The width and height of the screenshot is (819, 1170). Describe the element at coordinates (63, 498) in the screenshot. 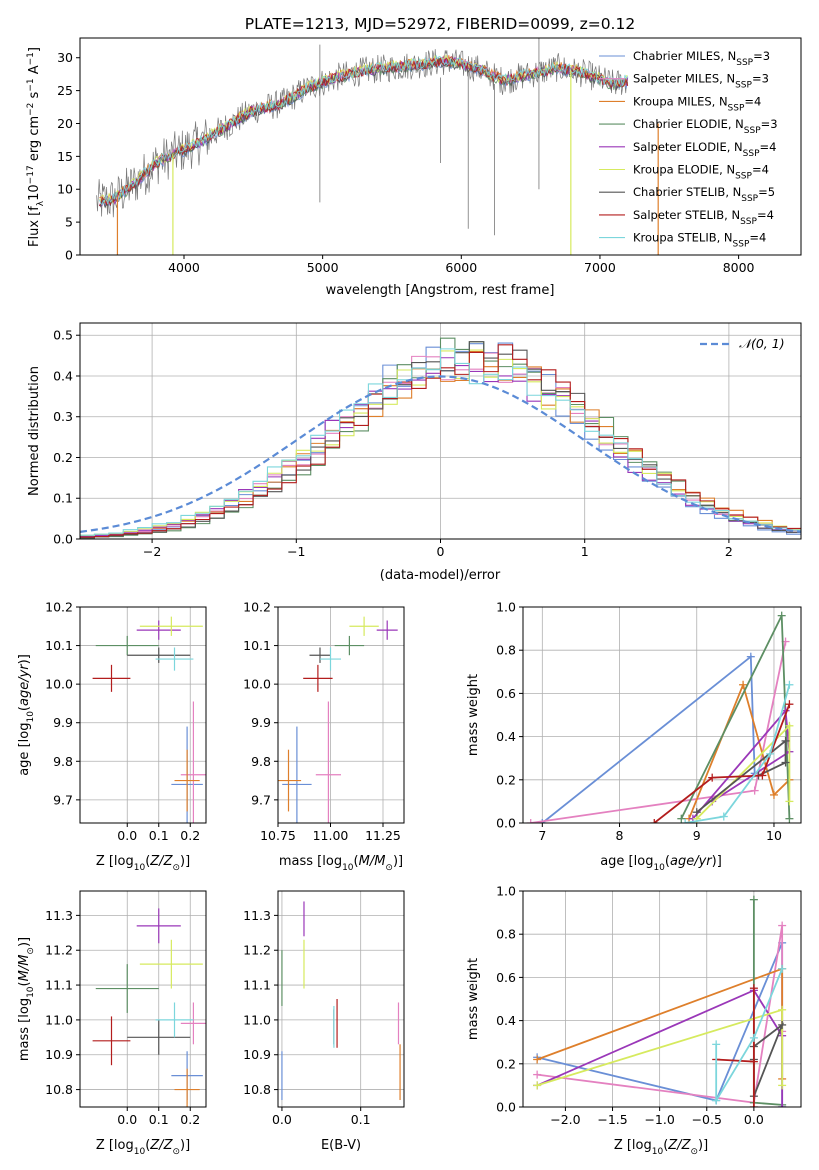

I see `y-tick-label: 0.1` at that location.